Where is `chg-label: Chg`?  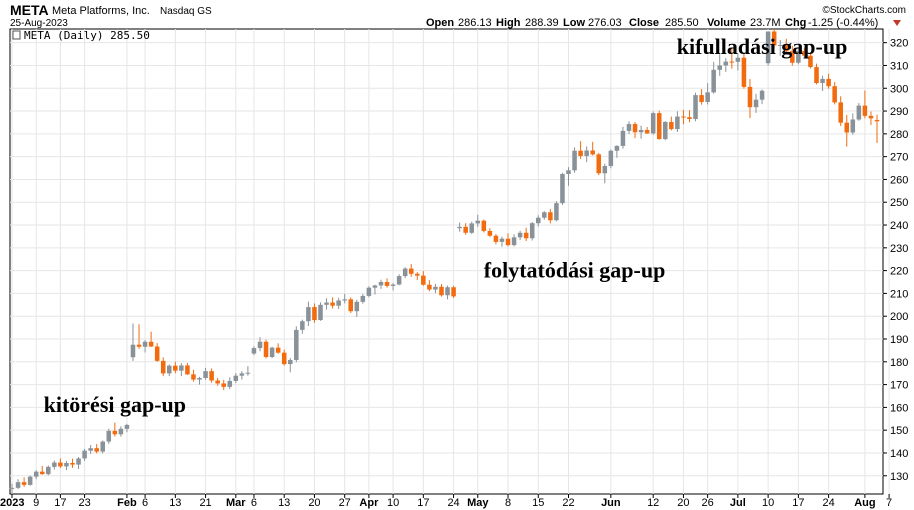
chg-label: Chg is located at coordinates (795, 23).